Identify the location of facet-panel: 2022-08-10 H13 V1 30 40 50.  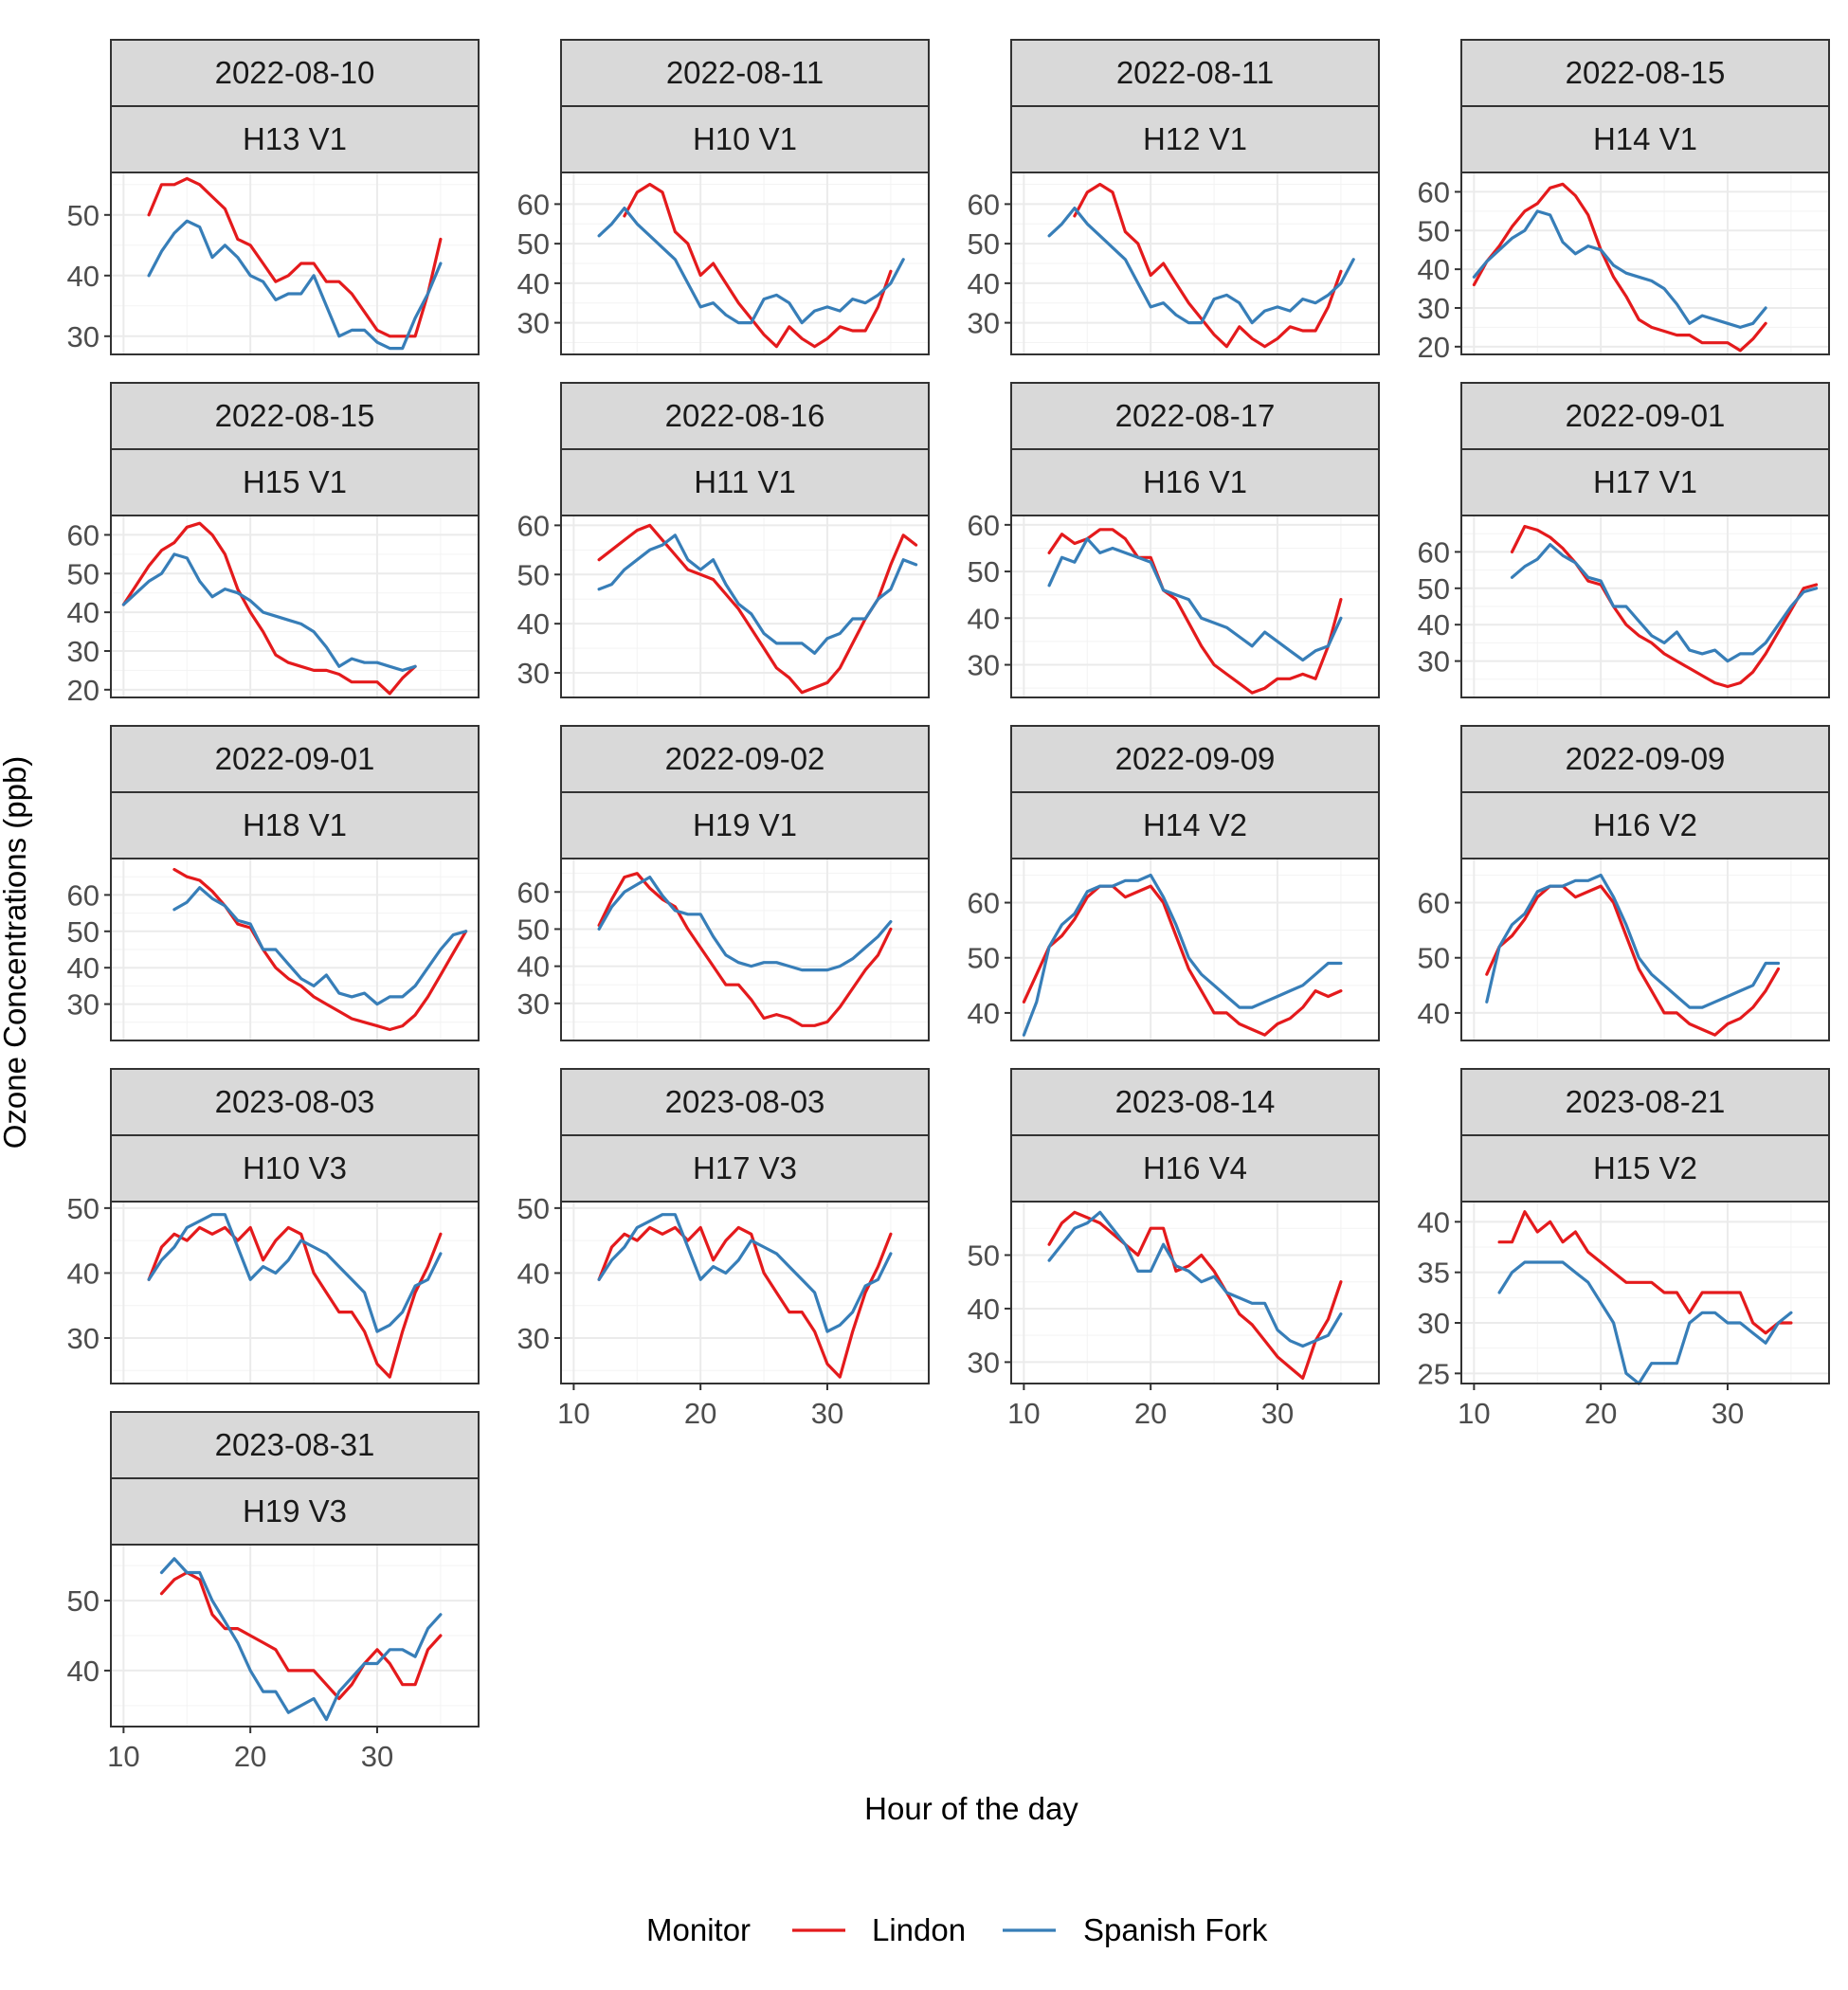
(273, 197).